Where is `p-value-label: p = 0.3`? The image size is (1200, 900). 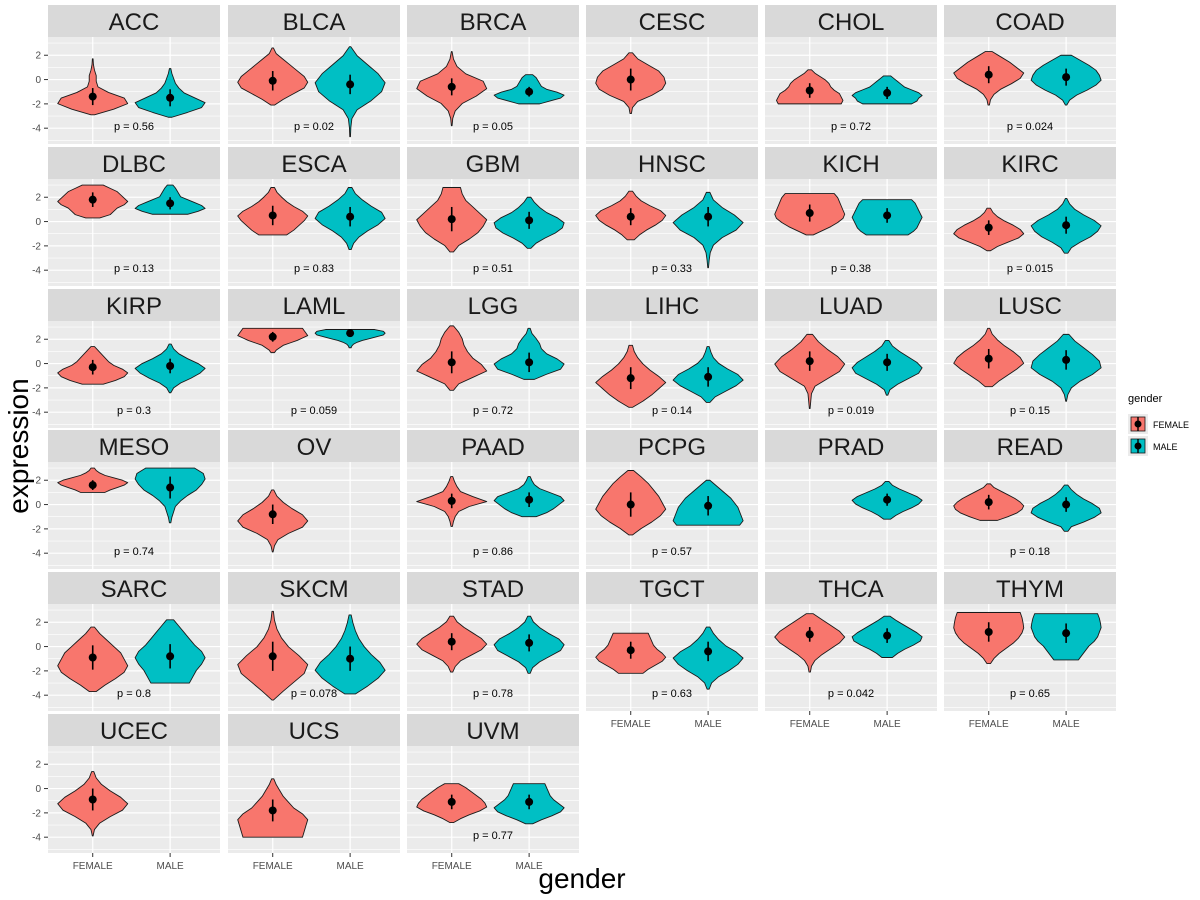 p-value-label: p = 0.3 is located at coordinates (134, 411).